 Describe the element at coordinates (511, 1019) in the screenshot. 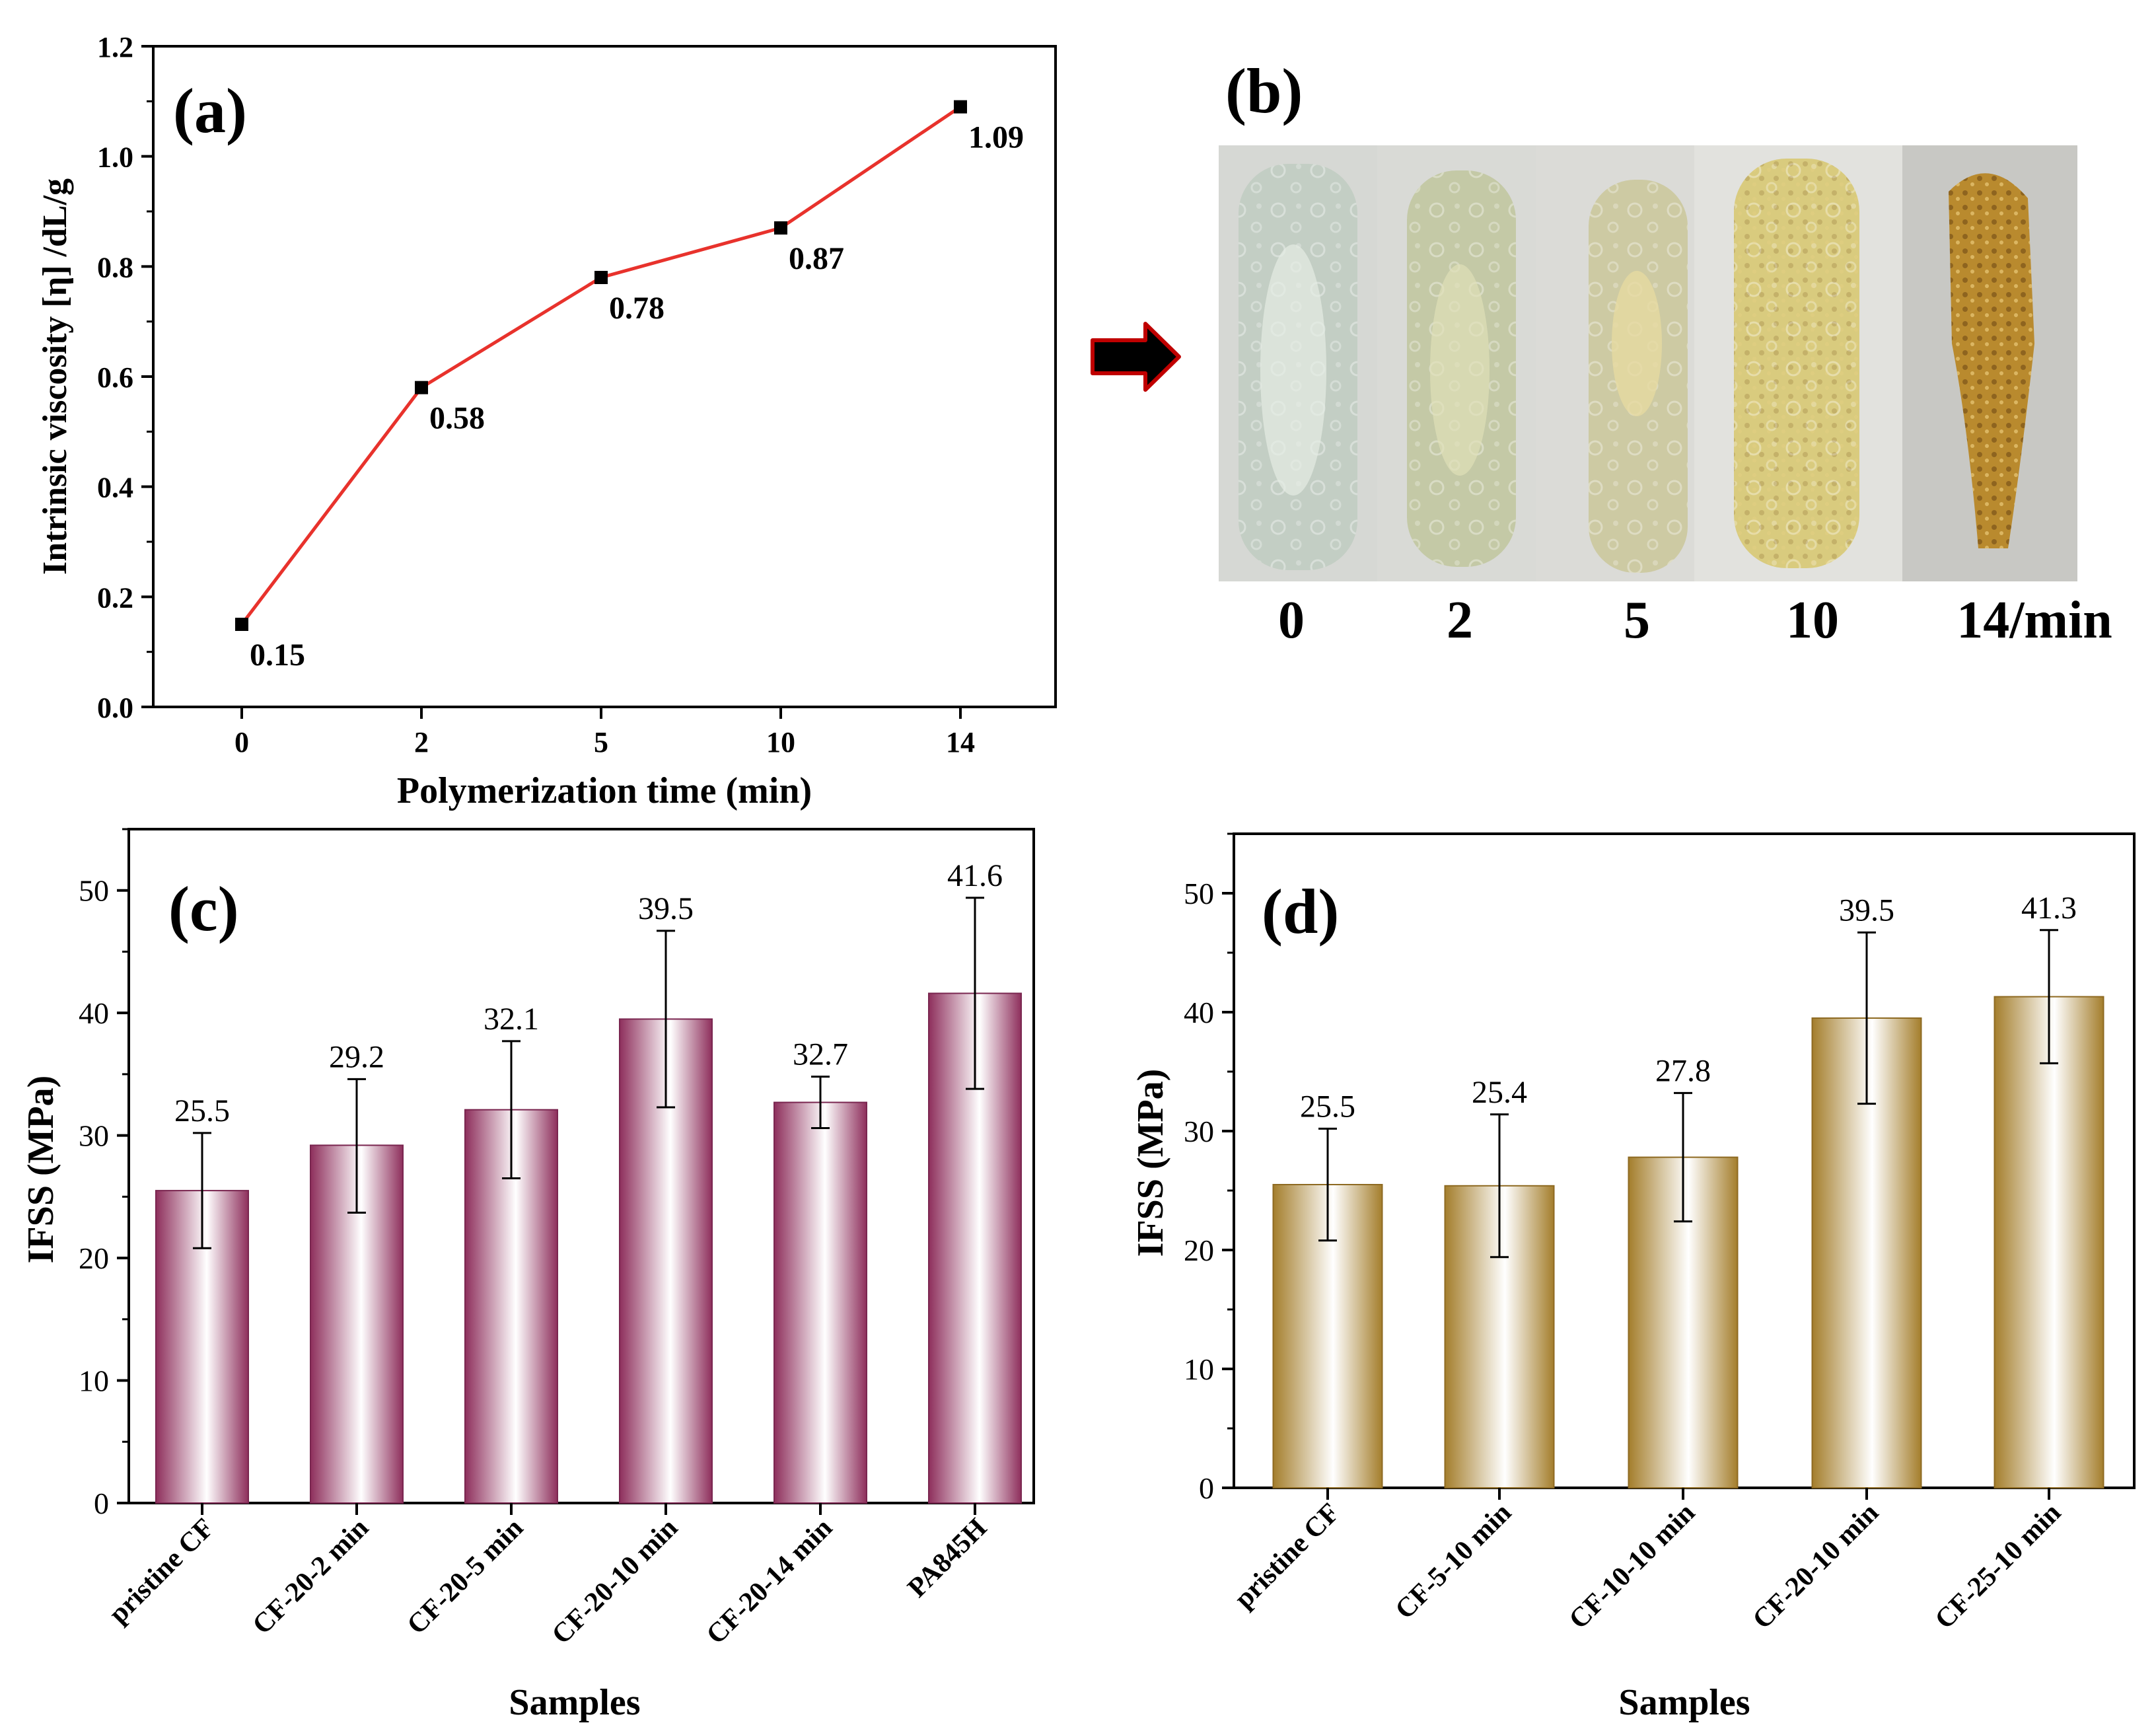

I see `data-label: 32.1` at that location.